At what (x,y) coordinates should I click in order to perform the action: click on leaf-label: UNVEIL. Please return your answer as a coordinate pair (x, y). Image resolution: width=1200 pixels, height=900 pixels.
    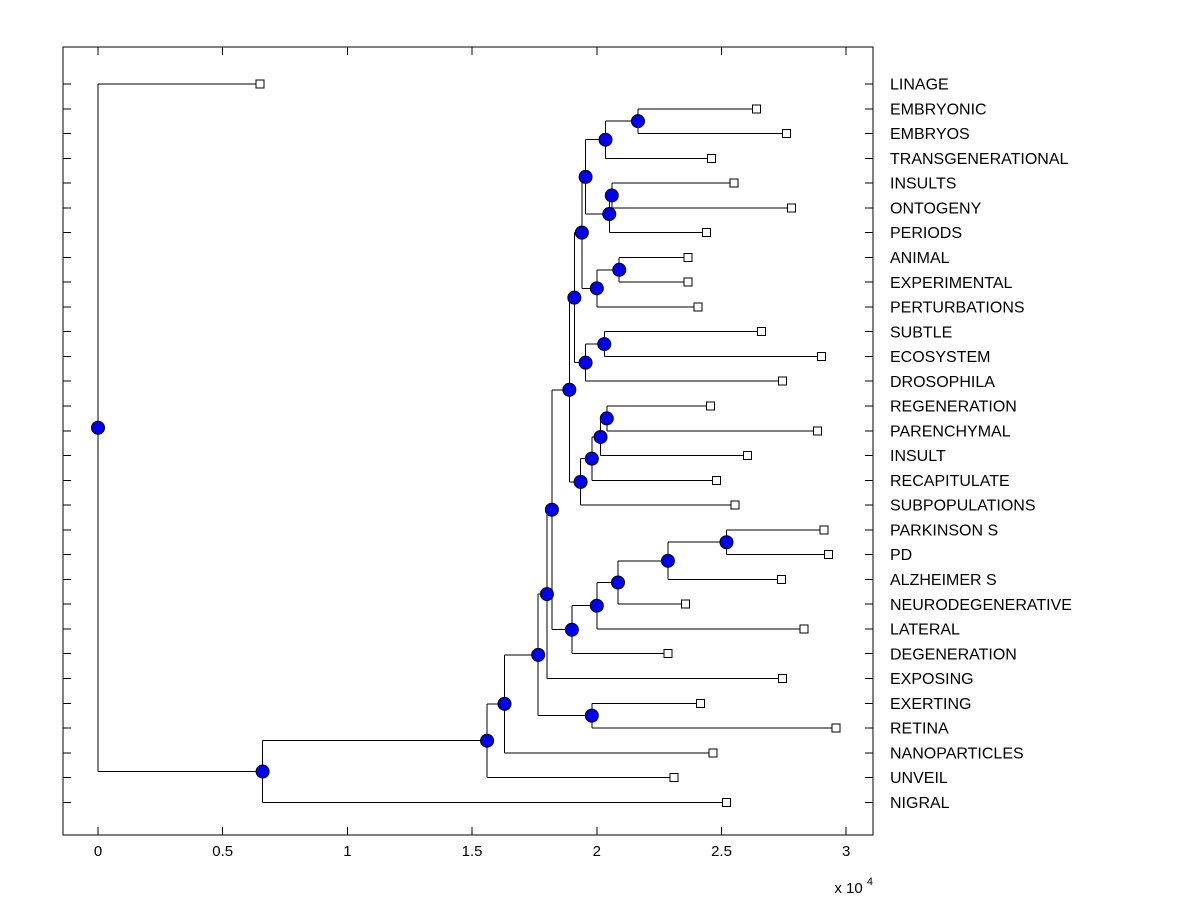
    Looking at the image, I should click on (919, 778).